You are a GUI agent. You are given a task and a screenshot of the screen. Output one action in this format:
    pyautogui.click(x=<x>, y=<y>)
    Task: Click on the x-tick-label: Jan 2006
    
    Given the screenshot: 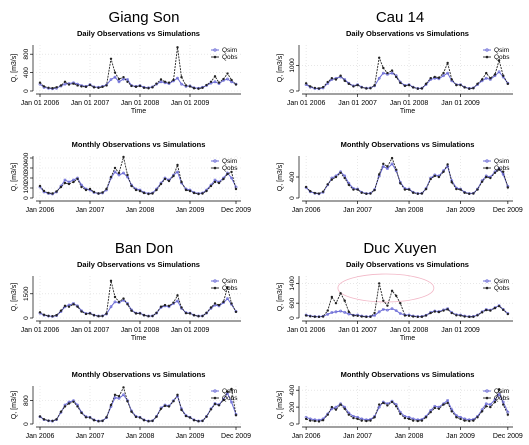 What is the action you would take?
    pyautogui.click(x=306, y=436)
    